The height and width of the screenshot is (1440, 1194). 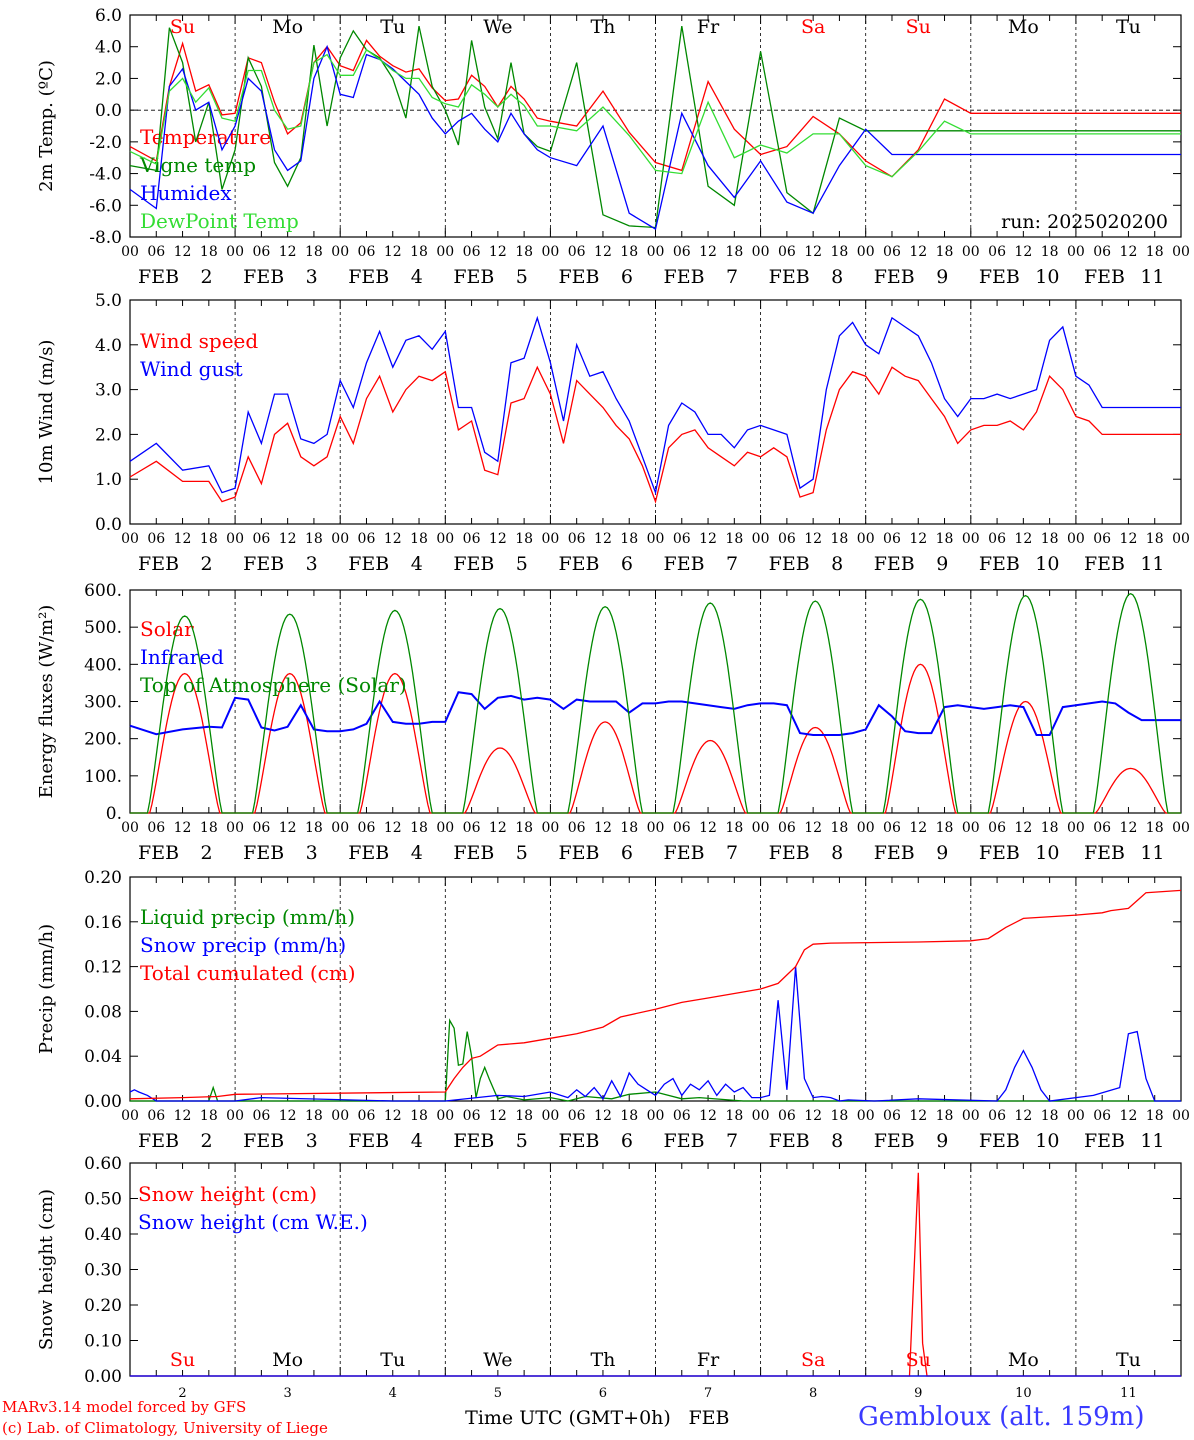 What do you see at coordinates (247, 917) in the screenshot?
I see `legend-entry: Liquid precip (mm/h)` at bounding box center [247, 917].